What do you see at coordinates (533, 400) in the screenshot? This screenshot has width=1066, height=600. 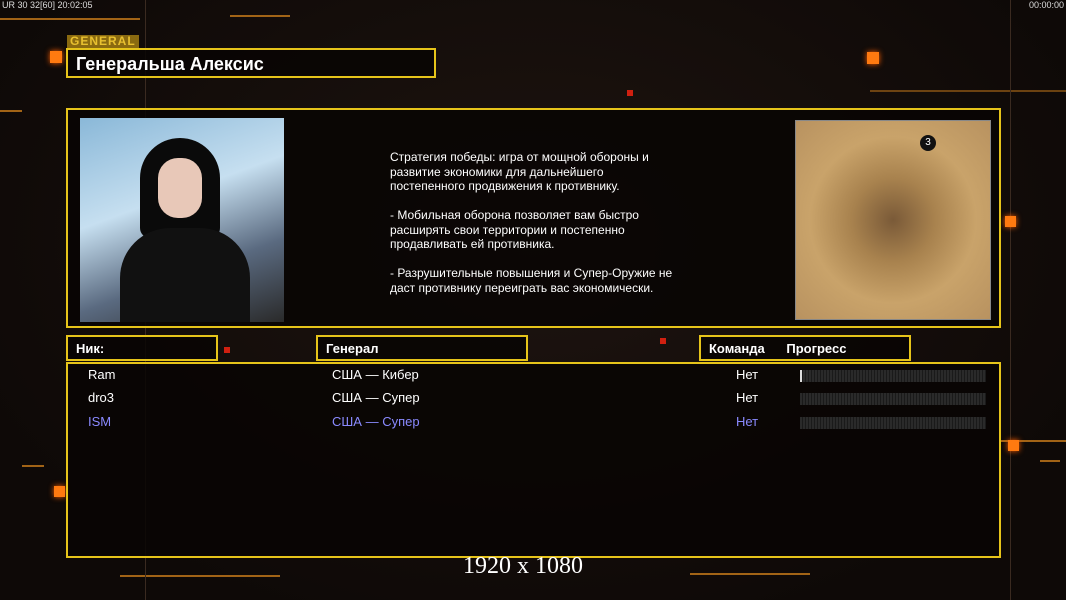 I see `player-row: dro3 США — Супер Нет` at bounding box center [533, 400].